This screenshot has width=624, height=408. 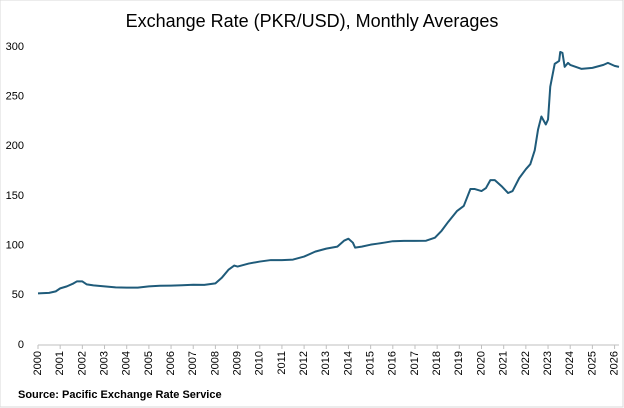 I want to click on x-tick-label: 2022, so click(x=526, y=363).